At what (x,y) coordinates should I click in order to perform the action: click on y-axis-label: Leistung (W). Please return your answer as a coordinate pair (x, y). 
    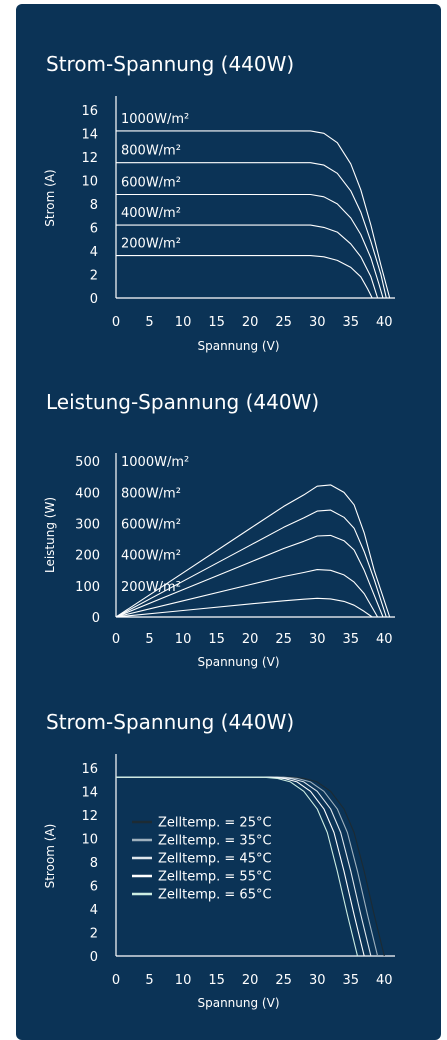
    Looking at the image, I should click on (50, 535).